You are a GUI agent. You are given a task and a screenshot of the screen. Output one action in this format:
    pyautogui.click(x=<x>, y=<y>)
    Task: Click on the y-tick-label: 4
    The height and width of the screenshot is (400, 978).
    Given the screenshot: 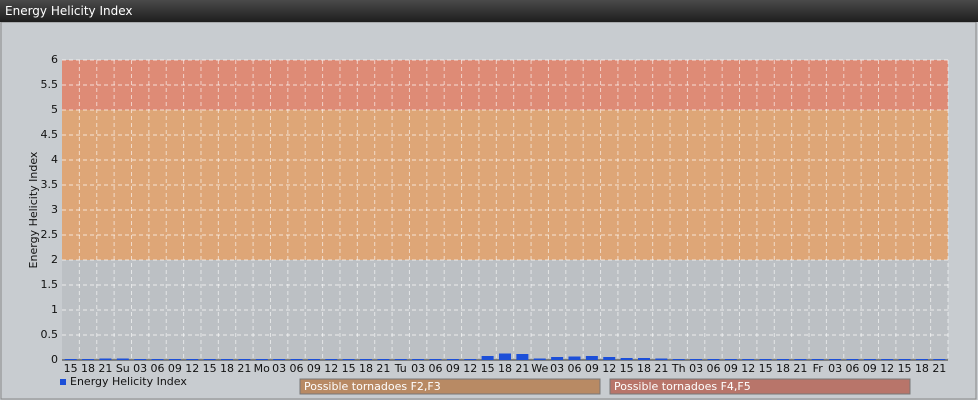 What is the action you would take?
    pyautogui.click(x=54, y=159)
    